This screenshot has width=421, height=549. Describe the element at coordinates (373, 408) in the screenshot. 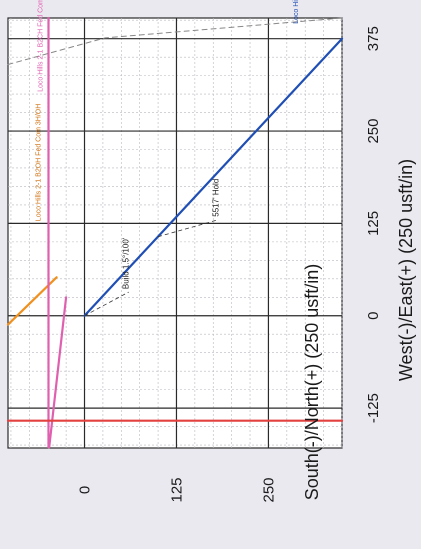

I see `y-tick-label: -125` at that location.